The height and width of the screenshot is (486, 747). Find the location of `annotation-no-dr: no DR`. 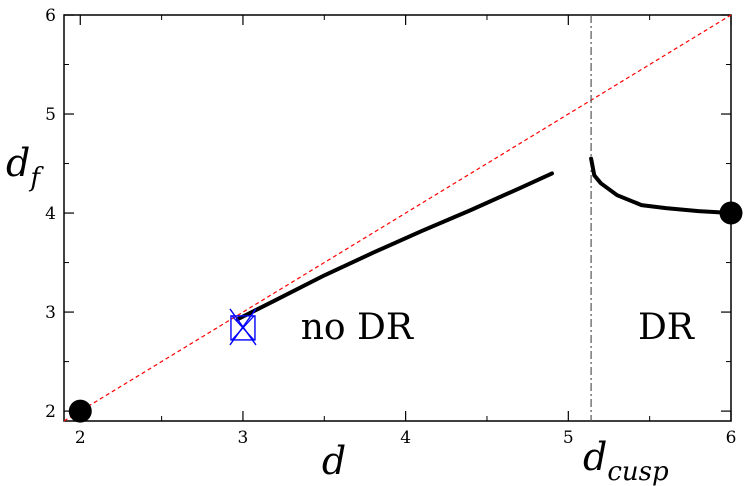

annotation-no-dr: no DR is located at coordinates (357, 327).